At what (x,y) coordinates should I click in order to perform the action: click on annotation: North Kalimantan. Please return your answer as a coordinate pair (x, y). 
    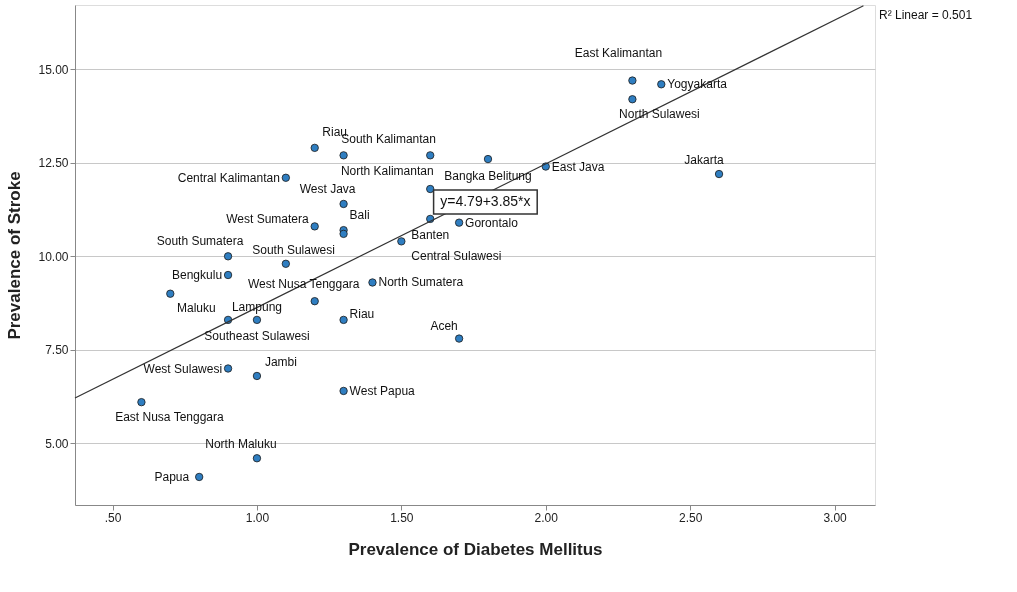
    Looking at the image, I should click on (387, 171).